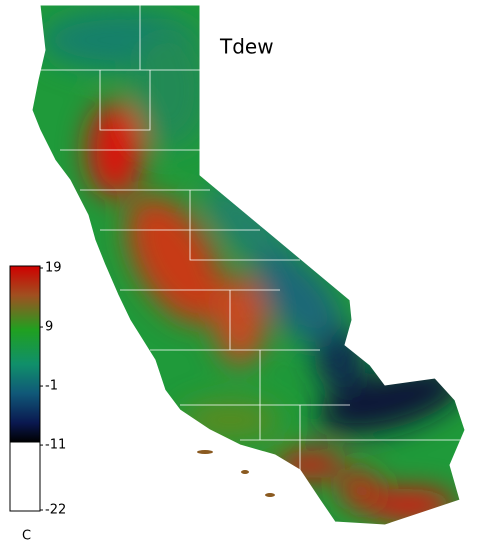  What do you see at coordinates (246, 47) in the screenshot?
I see `map-title: Tdew` at bounding box center [246, 47].